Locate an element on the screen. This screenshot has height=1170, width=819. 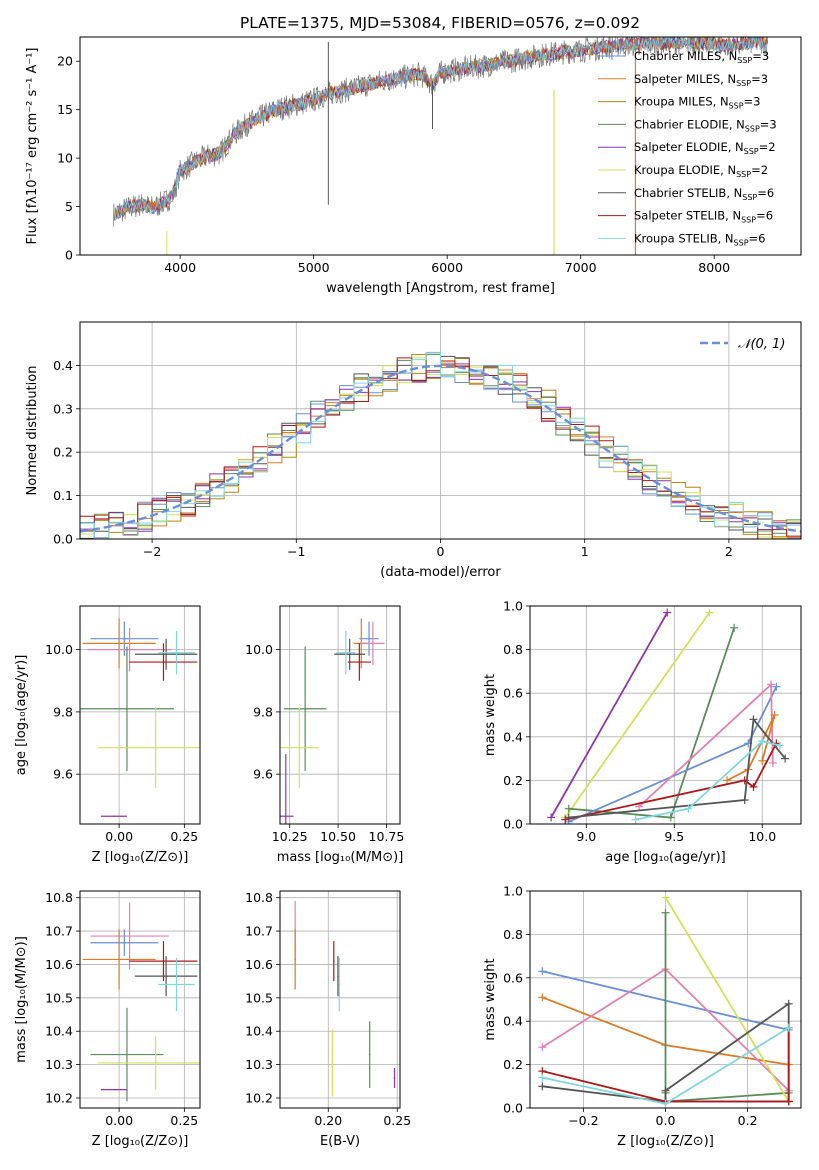
x-tick-label: 2 is located at coordinates (729, 551).